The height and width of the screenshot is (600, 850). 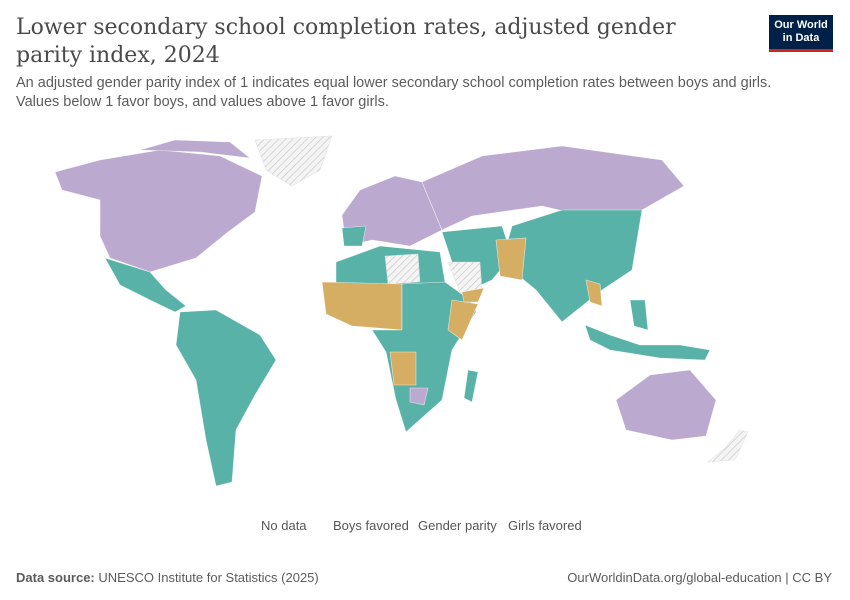 I want to click on legend-boys-favored-label: Boys favored, so click(x=371, y=525).